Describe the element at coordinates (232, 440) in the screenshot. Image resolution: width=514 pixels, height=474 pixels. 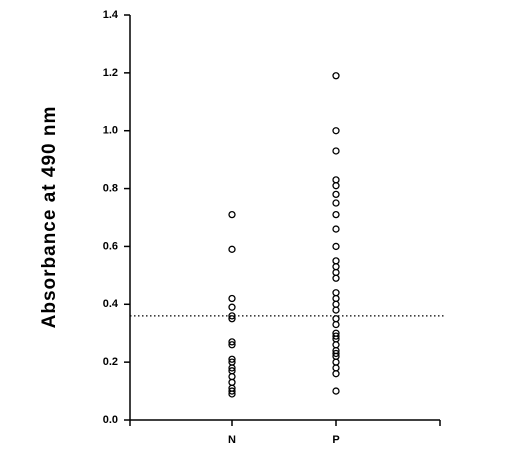
I see `x-tick-label: N` at that location.